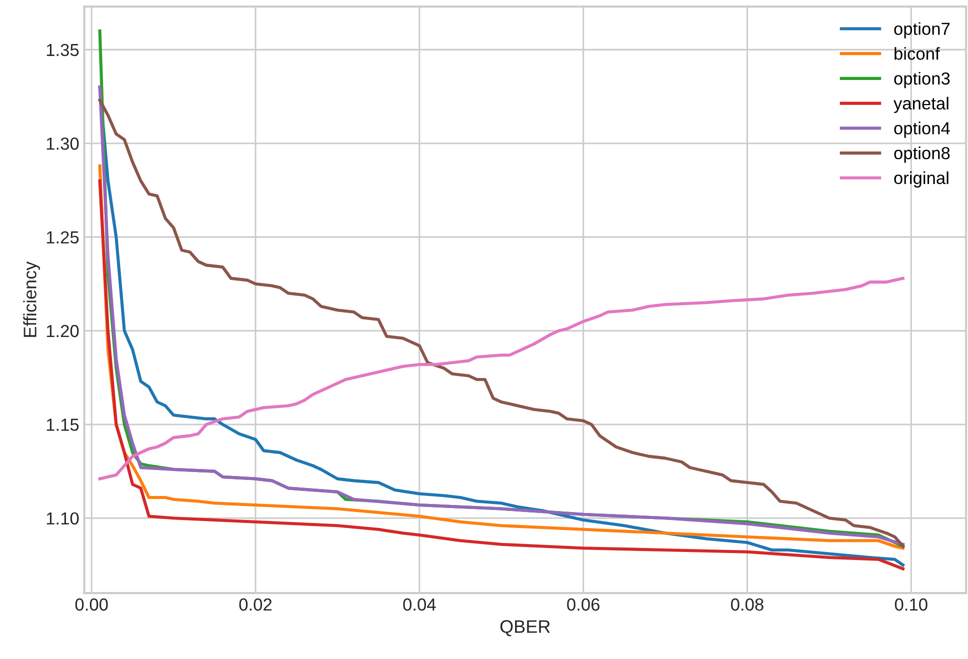 The width and height of the screenshot is (968, 659). What do you see at coordinates (62, 518) in the screenshot?
I see `y-tick-label: 1.10` at bounding box center [62, 518].